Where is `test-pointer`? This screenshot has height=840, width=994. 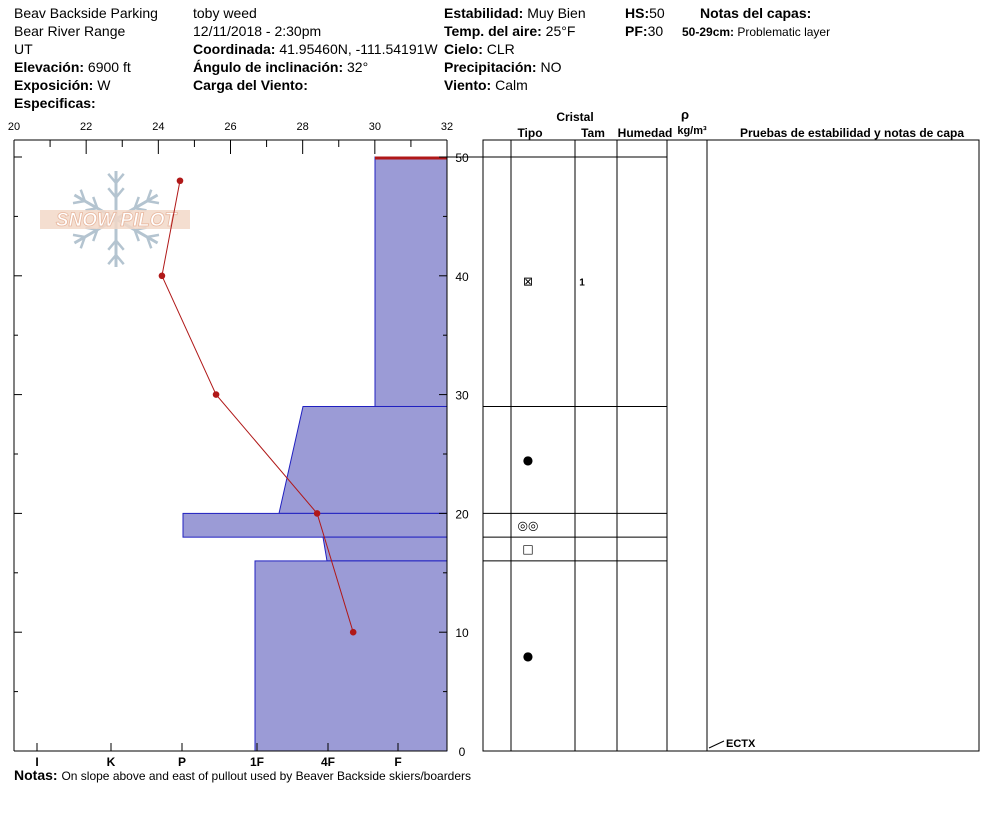 test-pointer is located at coordinates (716, 744).